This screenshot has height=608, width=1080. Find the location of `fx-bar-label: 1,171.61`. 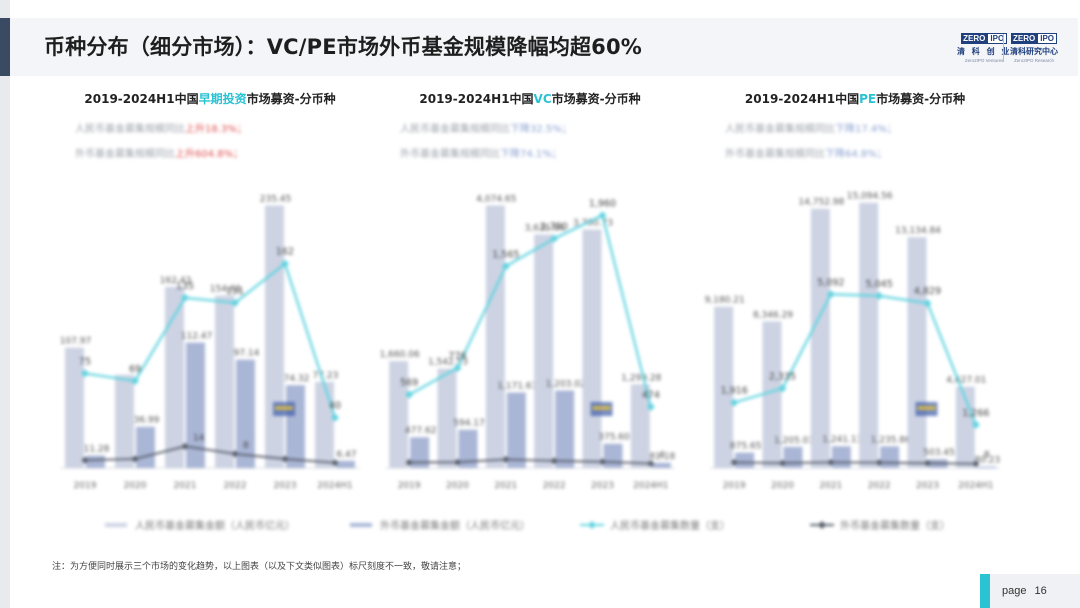

fx-bar-label: 1,171.61 is located at coordinates (517, 386).